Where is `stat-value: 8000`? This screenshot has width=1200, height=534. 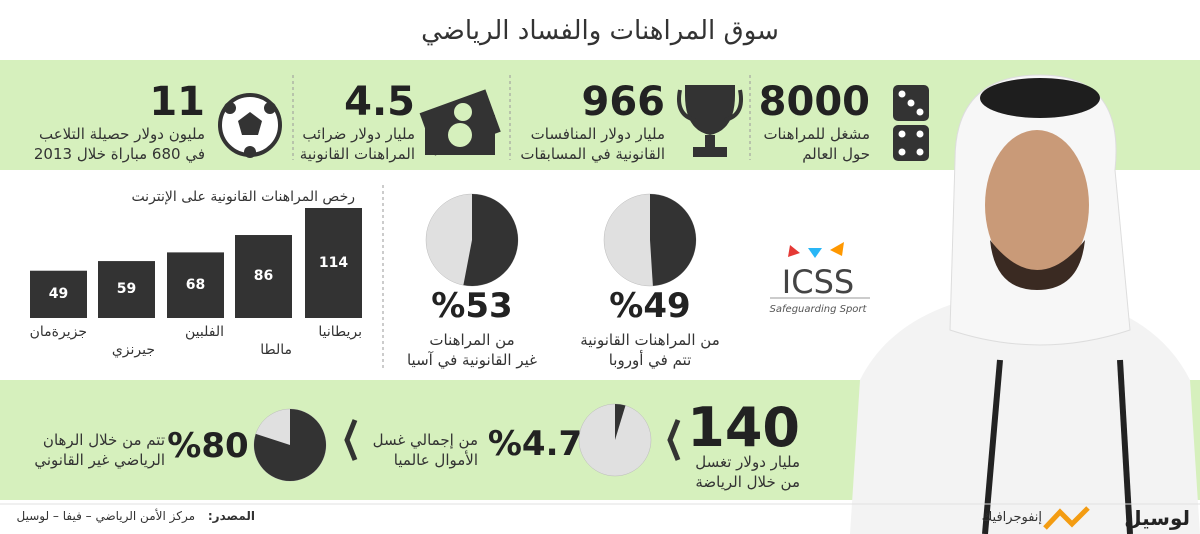
stat-value: 8000 is located at coordinates (814, 102).